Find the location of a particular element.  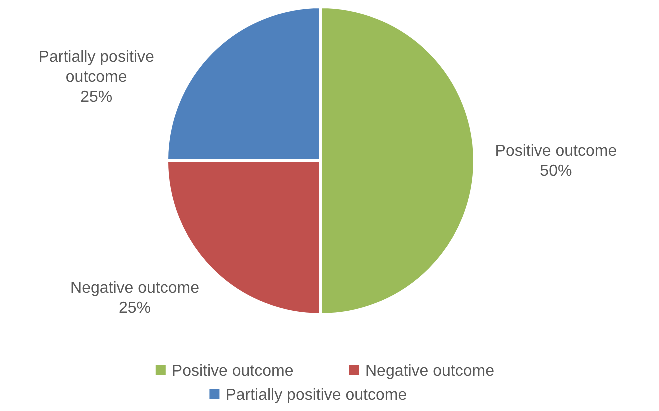

legend-label: Positive outcome is located at coordinates (233, 371).